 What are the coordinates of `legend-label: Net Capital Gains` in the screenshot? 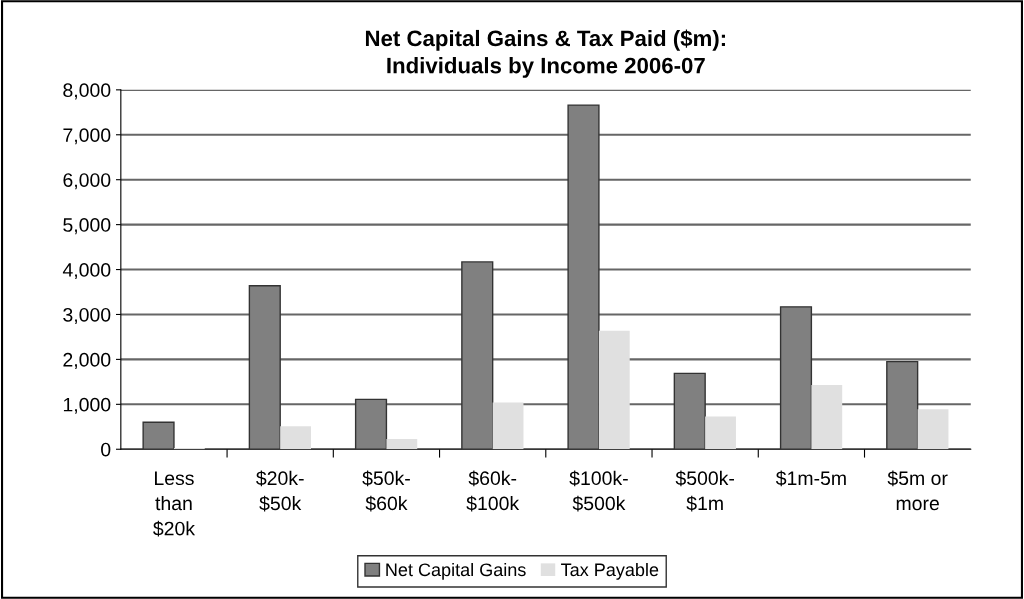 It's located at (456, 571).